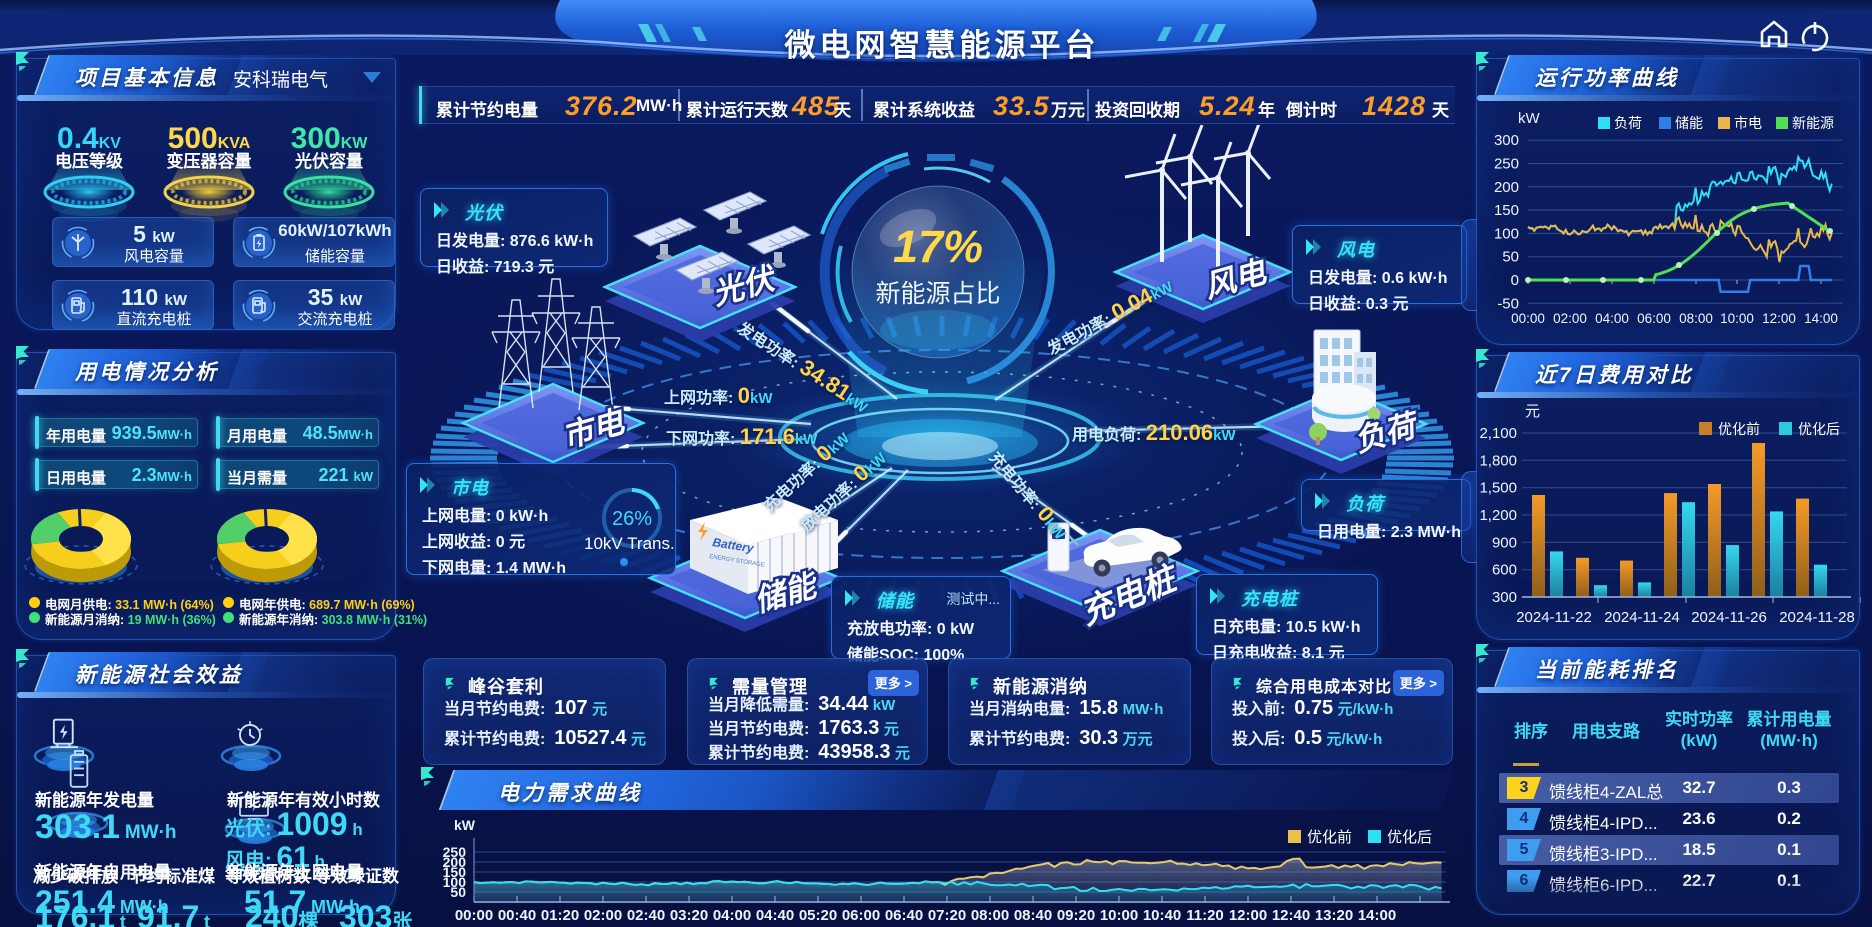  What do you see at coordinates (517, 915) in the screenshot?
I see `svg-text: 00:40` at bounding box center [517, 915].